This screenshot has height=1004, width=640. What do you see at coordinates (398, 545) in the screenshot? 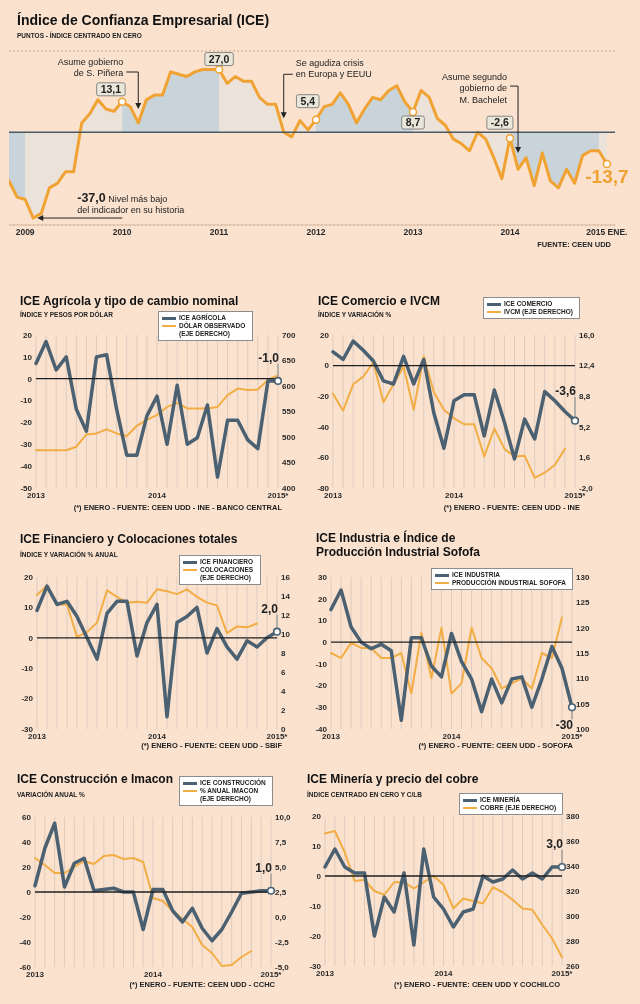
I see `chart-title: ICE Industria e Índice de Producción Industrial Sofofa` at bounding box center [398, 545].